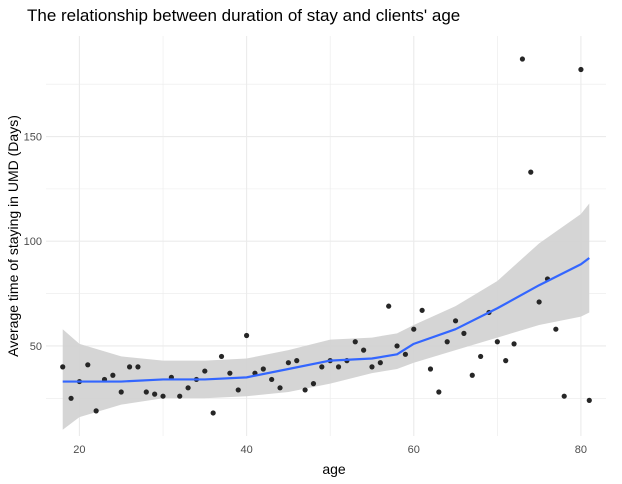 This screenshot has height=484, width=622. I want to click on y-tick-label: 50, so click(36, 347).